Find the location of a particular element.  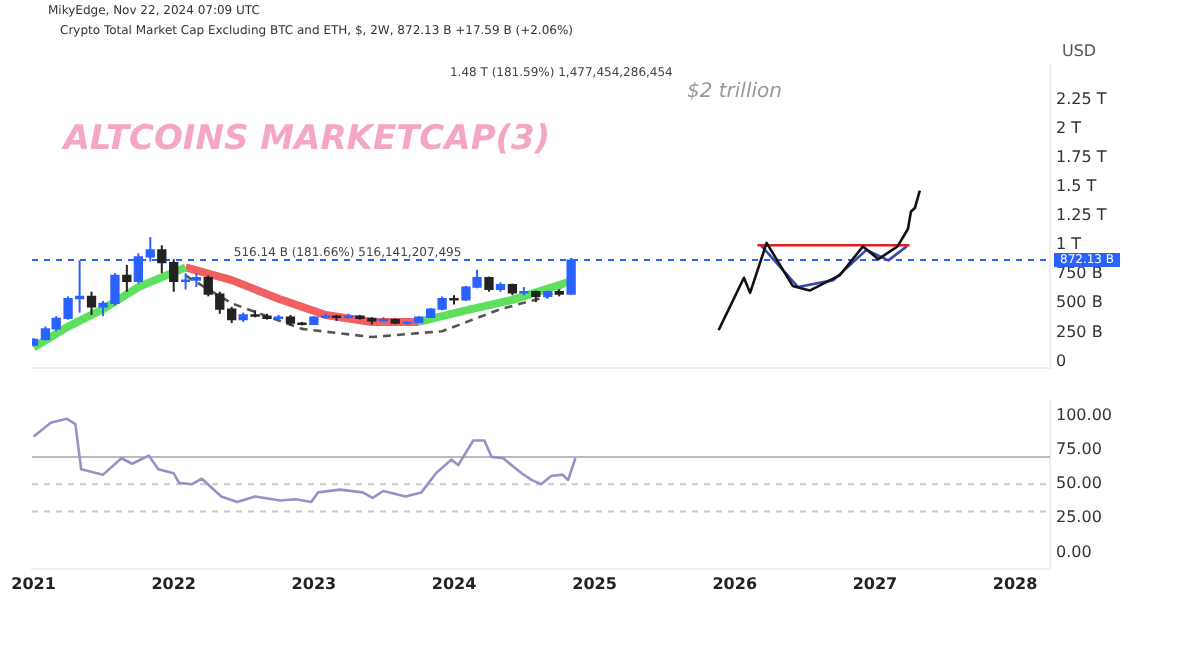

y-tick-label: 2 T is located at coordinates (1069, 128).